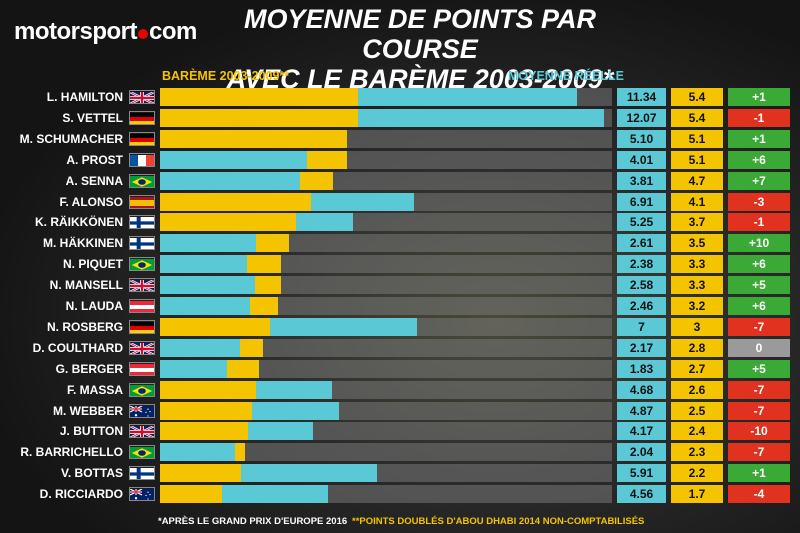 This screenshot has width=800, height=533. What do you see at coordinates (641, 243) in the screenshot?
I see `value-moyenne-reelle: 2.61` at bounding box center [641, 243].